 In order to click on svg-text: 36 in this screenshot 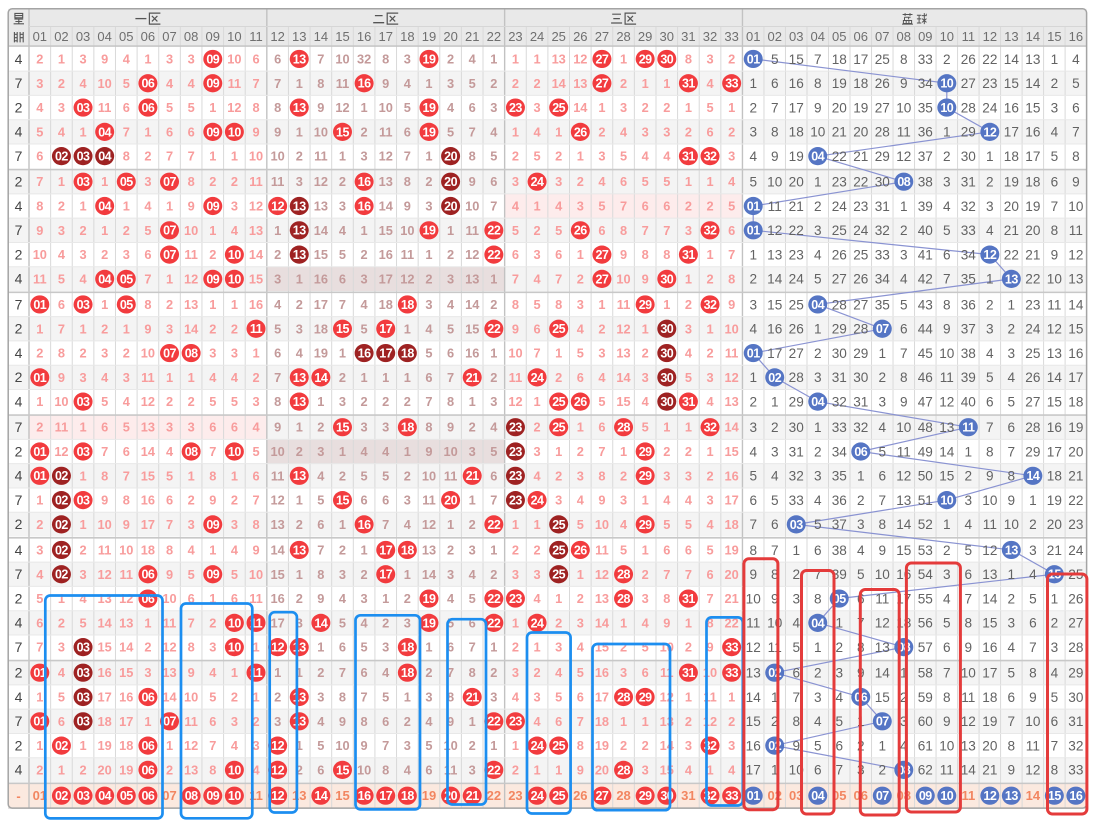, I will do `click(925, 132)`.